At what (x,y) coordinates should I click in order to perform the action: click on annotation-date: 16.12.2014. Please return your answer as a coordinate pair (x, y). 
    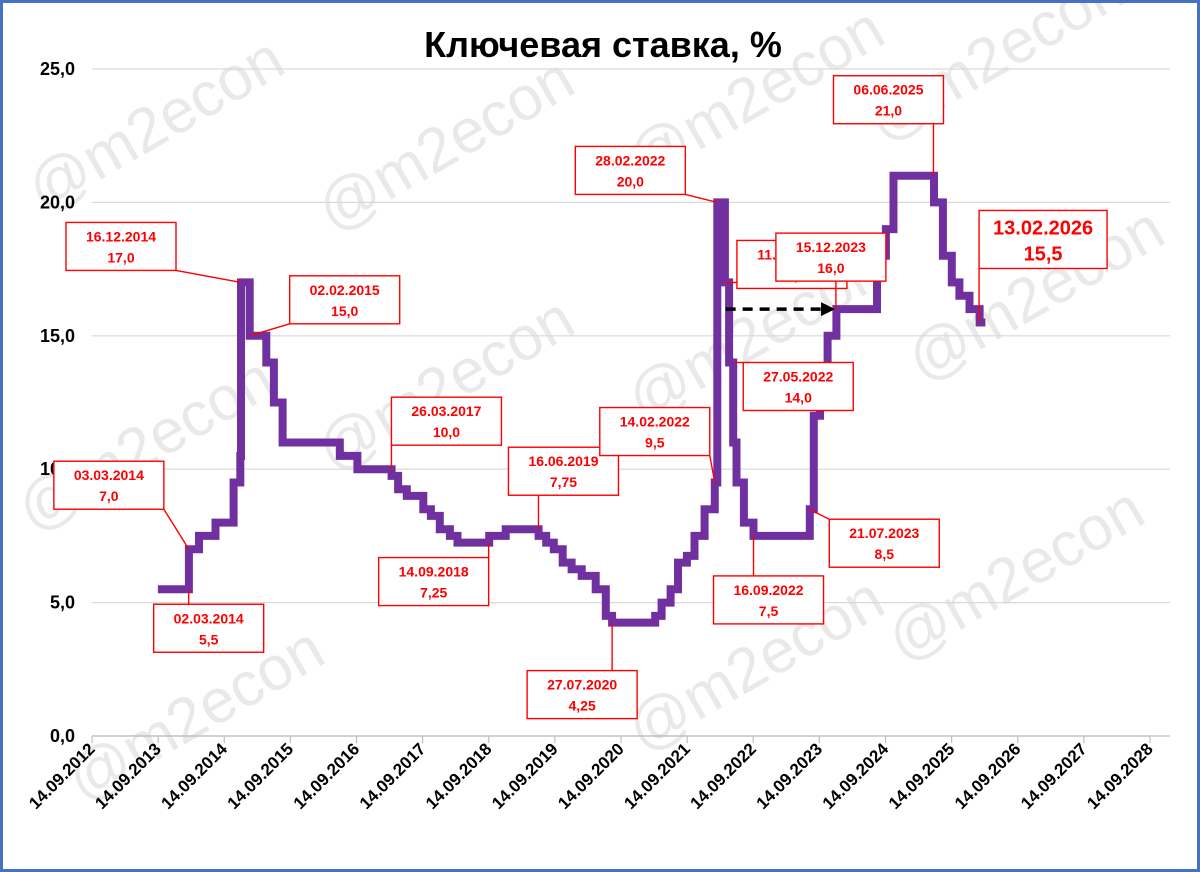
    Looking at the image, I should click on (121, 236).